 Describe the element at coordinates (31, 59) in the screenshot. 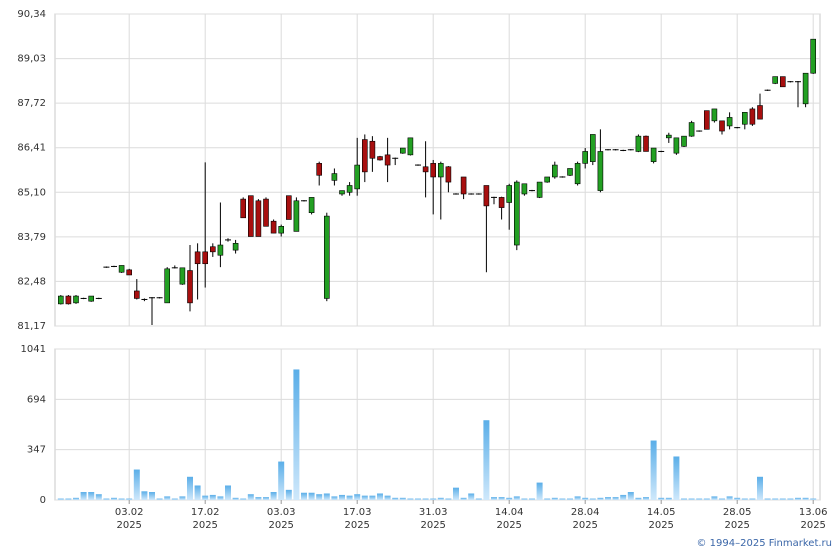

I see `y-tick-label: 89,03` at that location.